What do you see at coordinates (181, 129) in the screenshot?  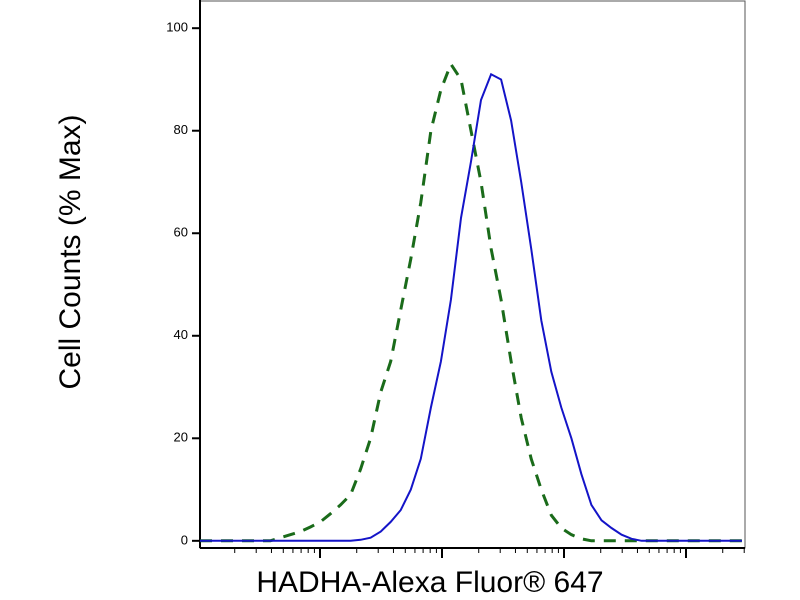 I see `y-tick-label: 80` at bounding box center [181, 129].